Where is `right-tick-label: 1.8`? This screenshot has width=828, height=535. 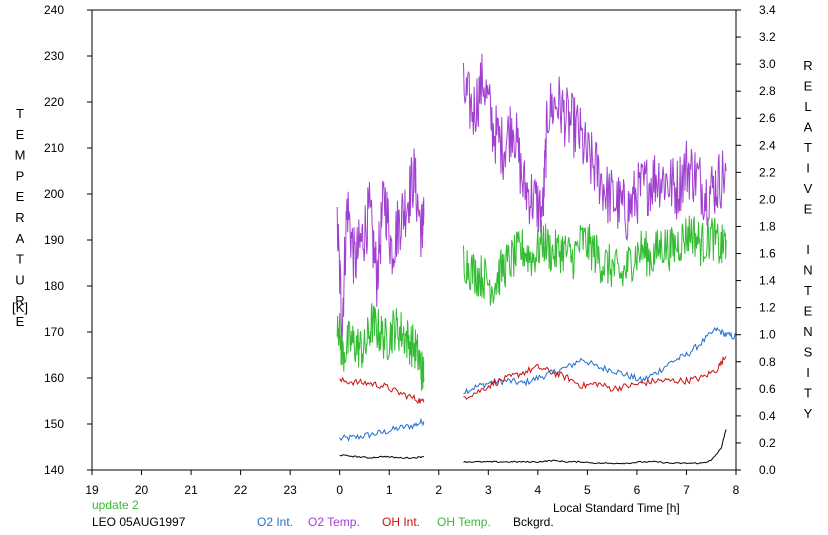
right-tick-label: 1.8 is located at coordinates (767, 226).